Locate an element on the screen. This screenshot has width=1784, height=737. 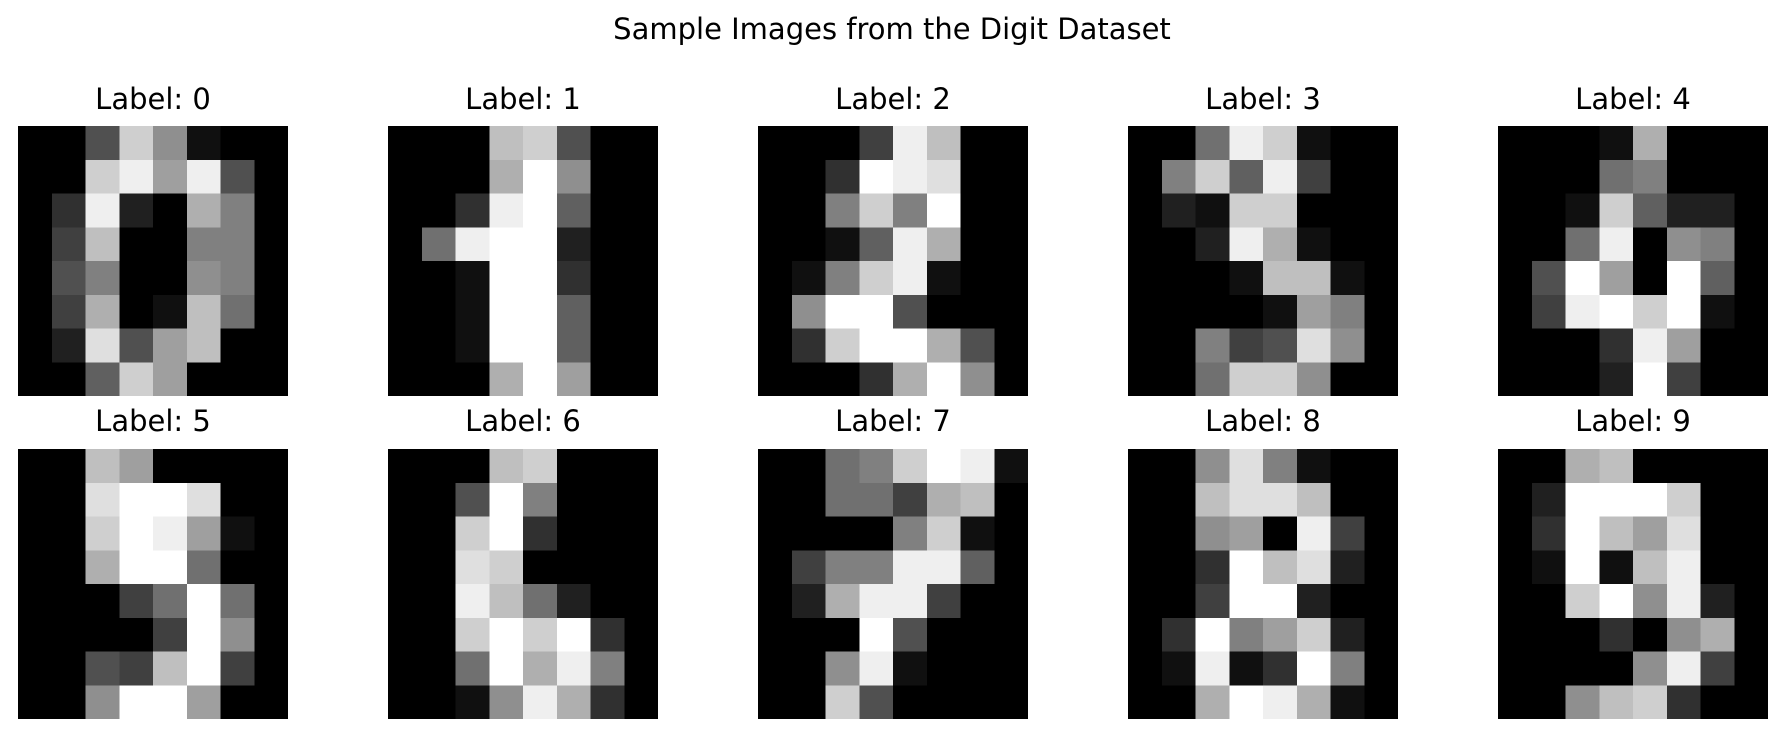
panel-title: Label: 8 is located at coordinates (1263, 421).